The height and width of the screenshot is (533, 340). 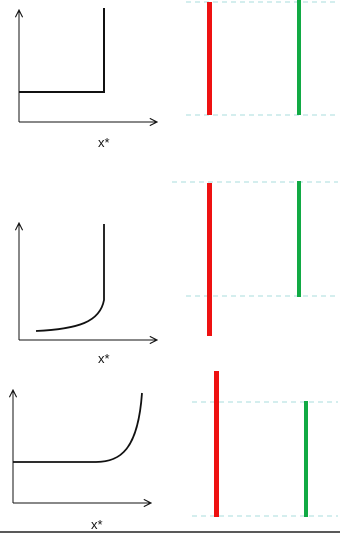 I want to click on panel-2-plot: x*, so click(x=88, y=294).